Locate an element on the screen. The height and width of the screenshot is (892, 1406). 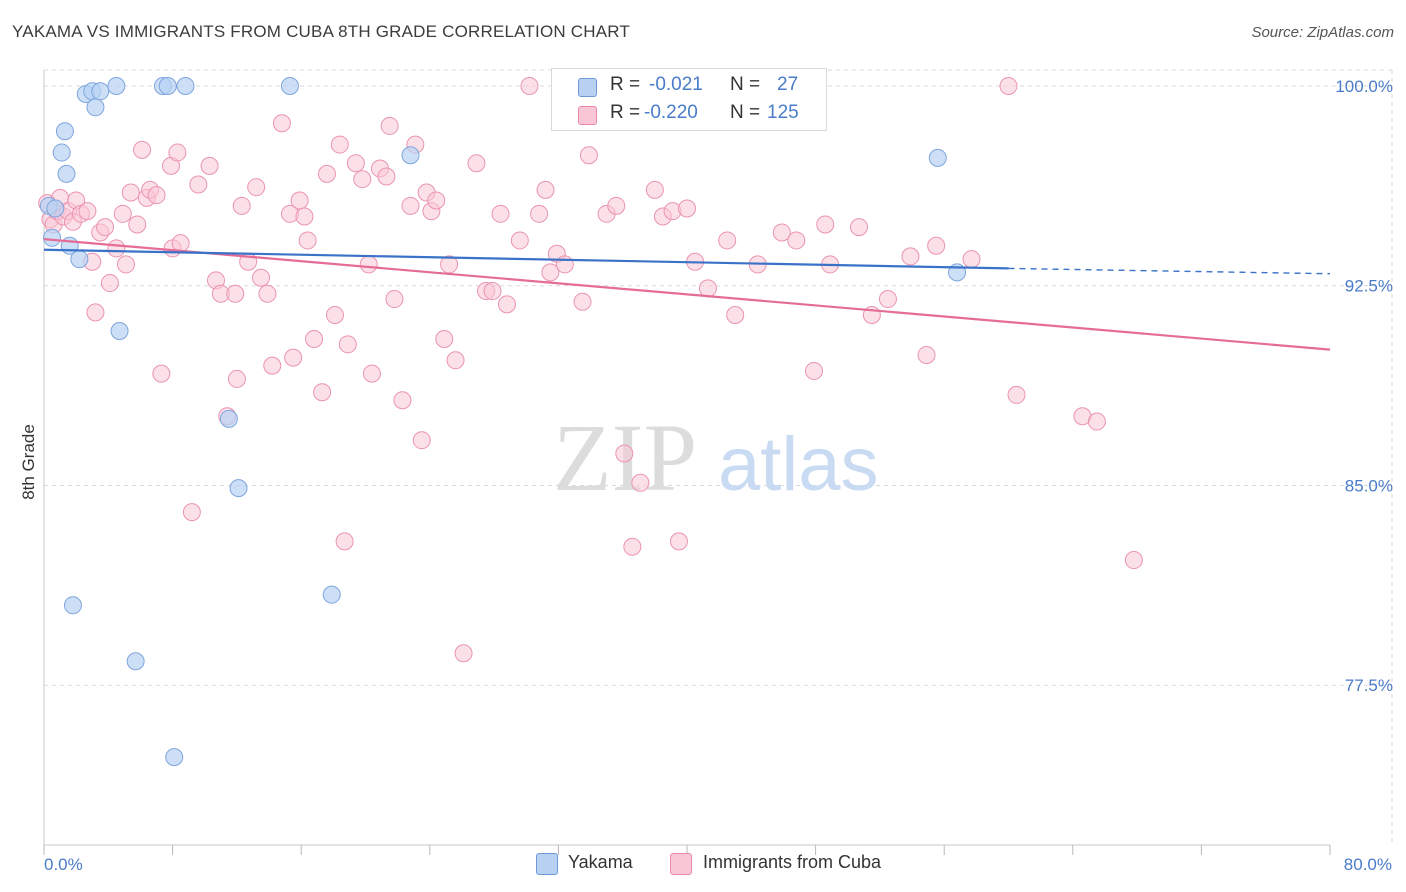
legend-row-yakama: R = -0.021 N = 27 is located at coordinates (689, 86).